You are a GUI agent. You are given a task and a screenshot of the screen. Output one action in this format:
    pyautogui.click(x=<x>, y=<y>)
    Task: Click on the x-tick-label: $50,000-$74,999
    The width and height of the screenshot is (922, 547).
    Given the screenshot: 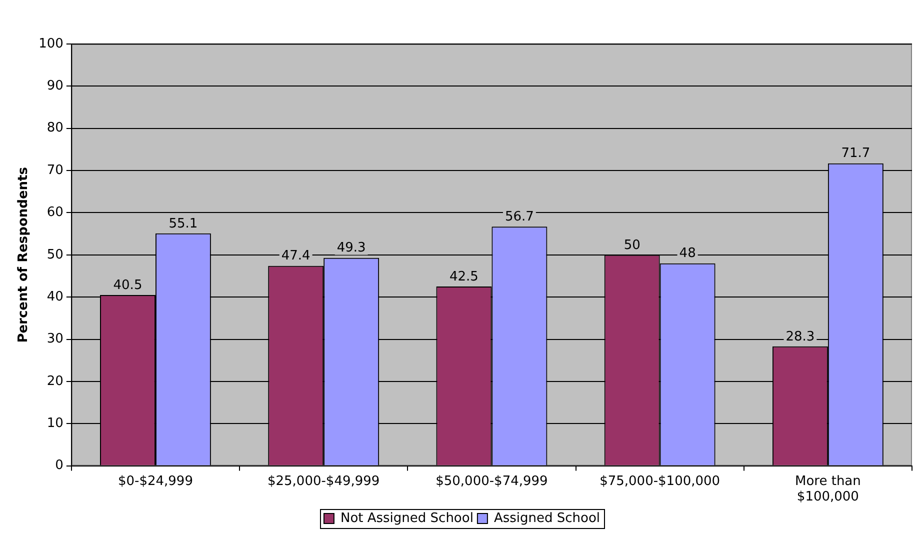 What is the action you would take?
    pyautogui.click(x=492, y=481)
    